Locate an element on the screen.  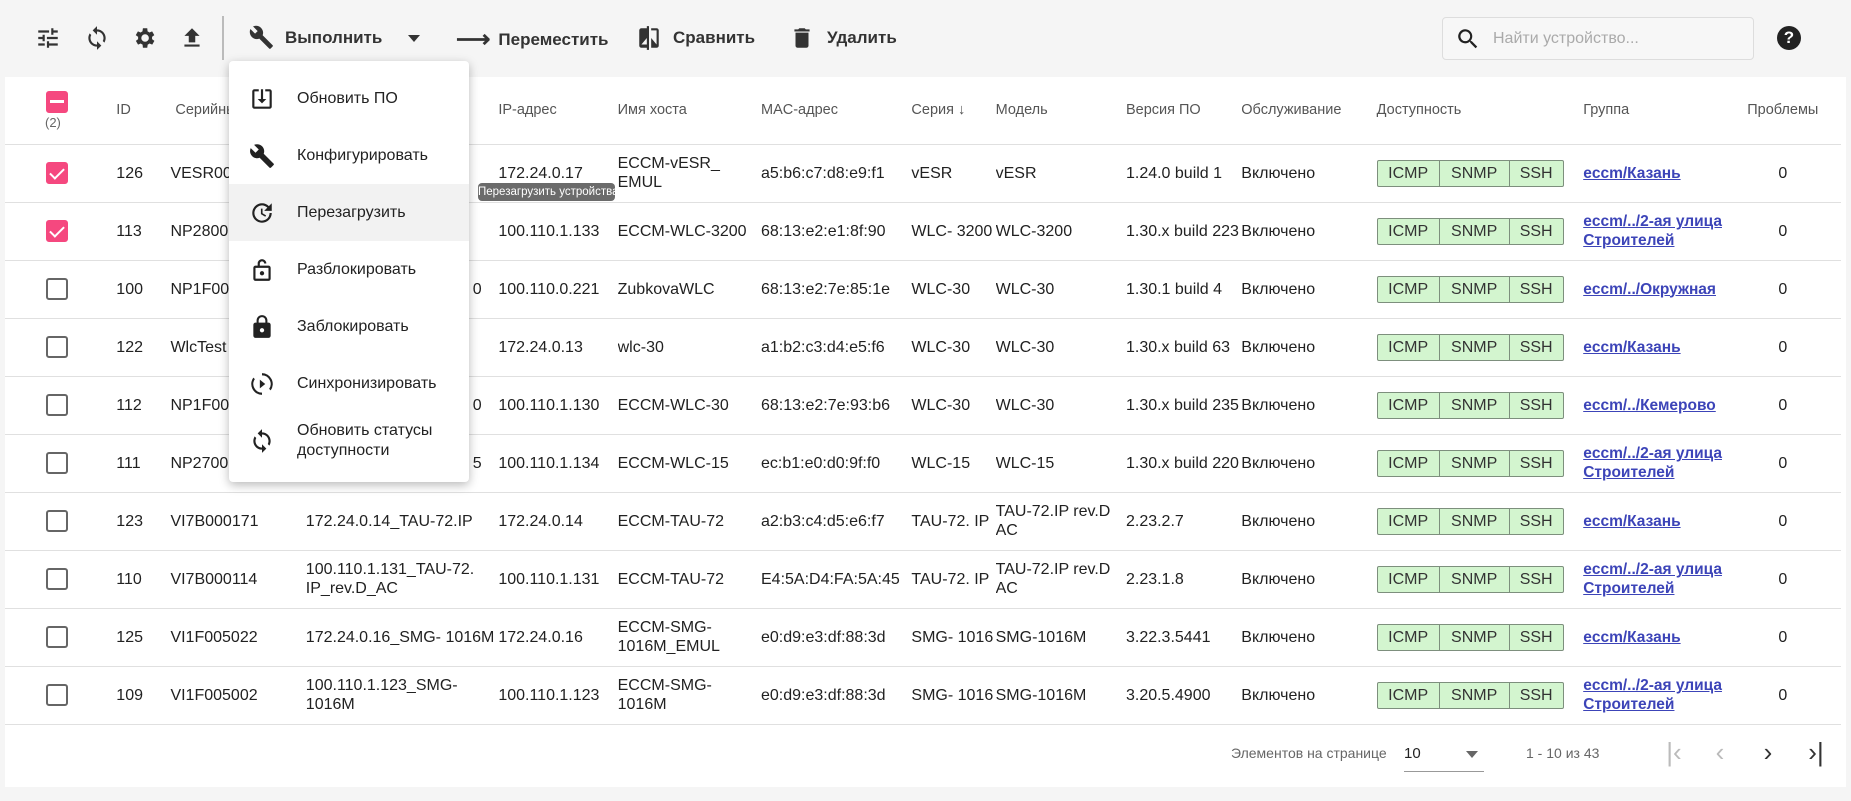
header-group: Группа is located at coordinates (1654, 111).